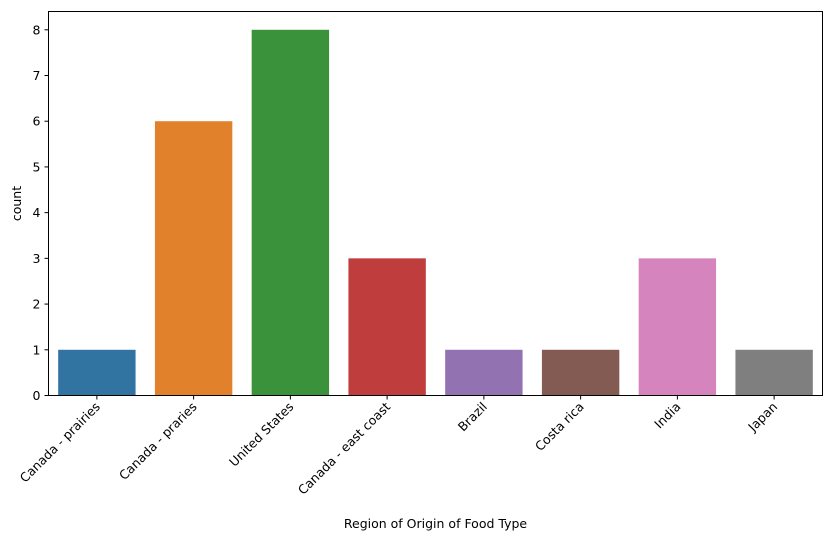 This screenshot has width=833, height=542. Describe the element at coordinates (484, 372) in the screenshot. I see `bar-brazil` at that location.